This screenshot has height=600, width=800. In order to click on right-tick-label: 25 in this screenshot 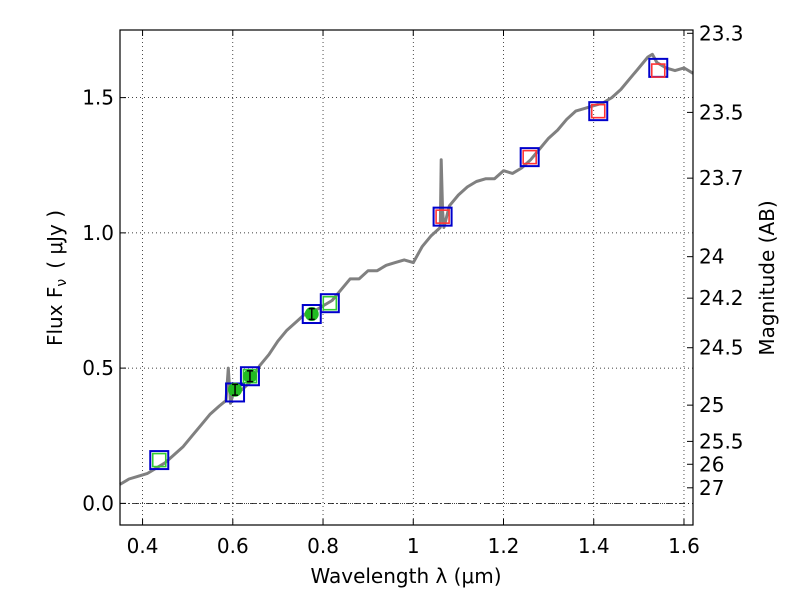, I will do `click(711, 405)`.